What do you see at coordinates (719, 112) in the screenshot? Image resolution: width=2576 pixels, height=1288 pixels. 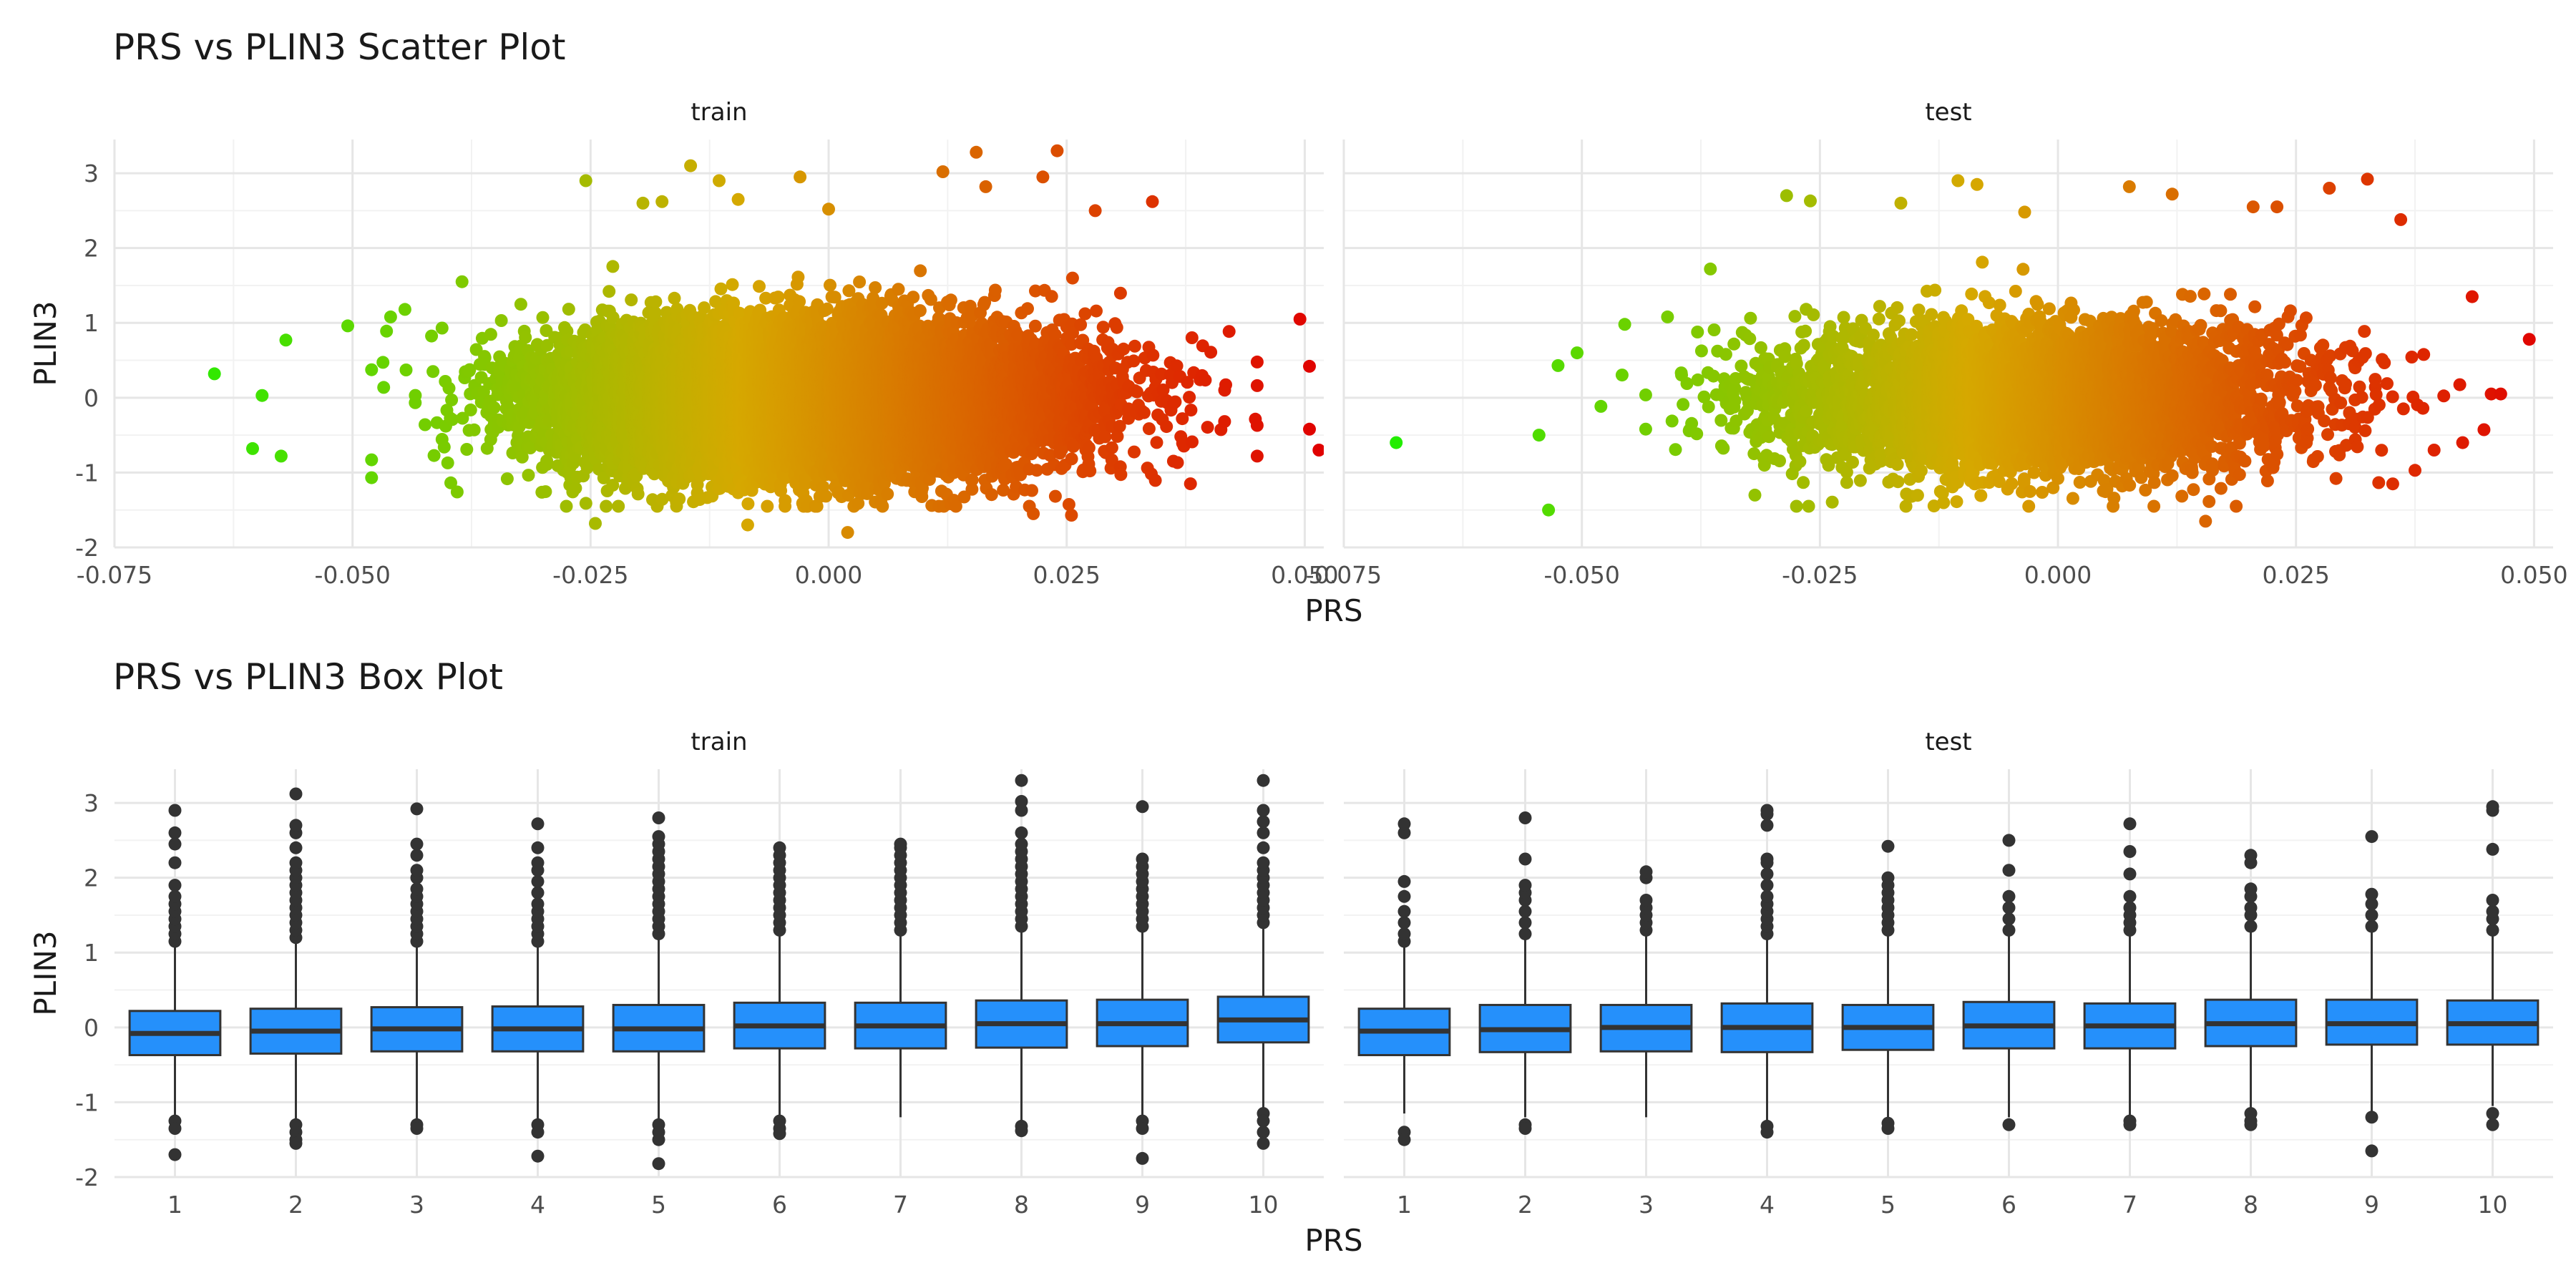 I see `scatter-strip-train: train` at bounding box center [719, 112].